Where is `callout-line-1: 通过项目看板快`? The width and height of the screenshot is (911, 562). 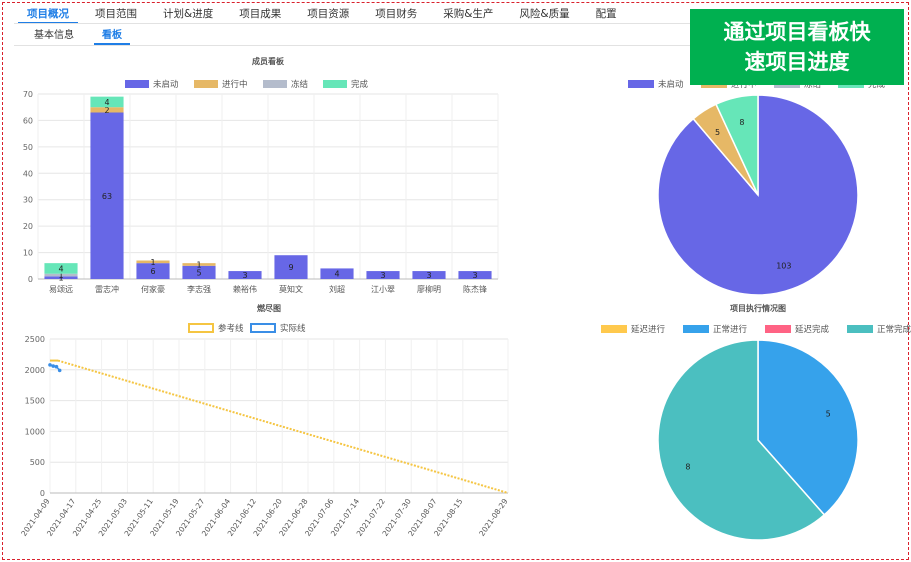
callout-line-1: 通过项目看板快 is located at coordinates (797, 32).